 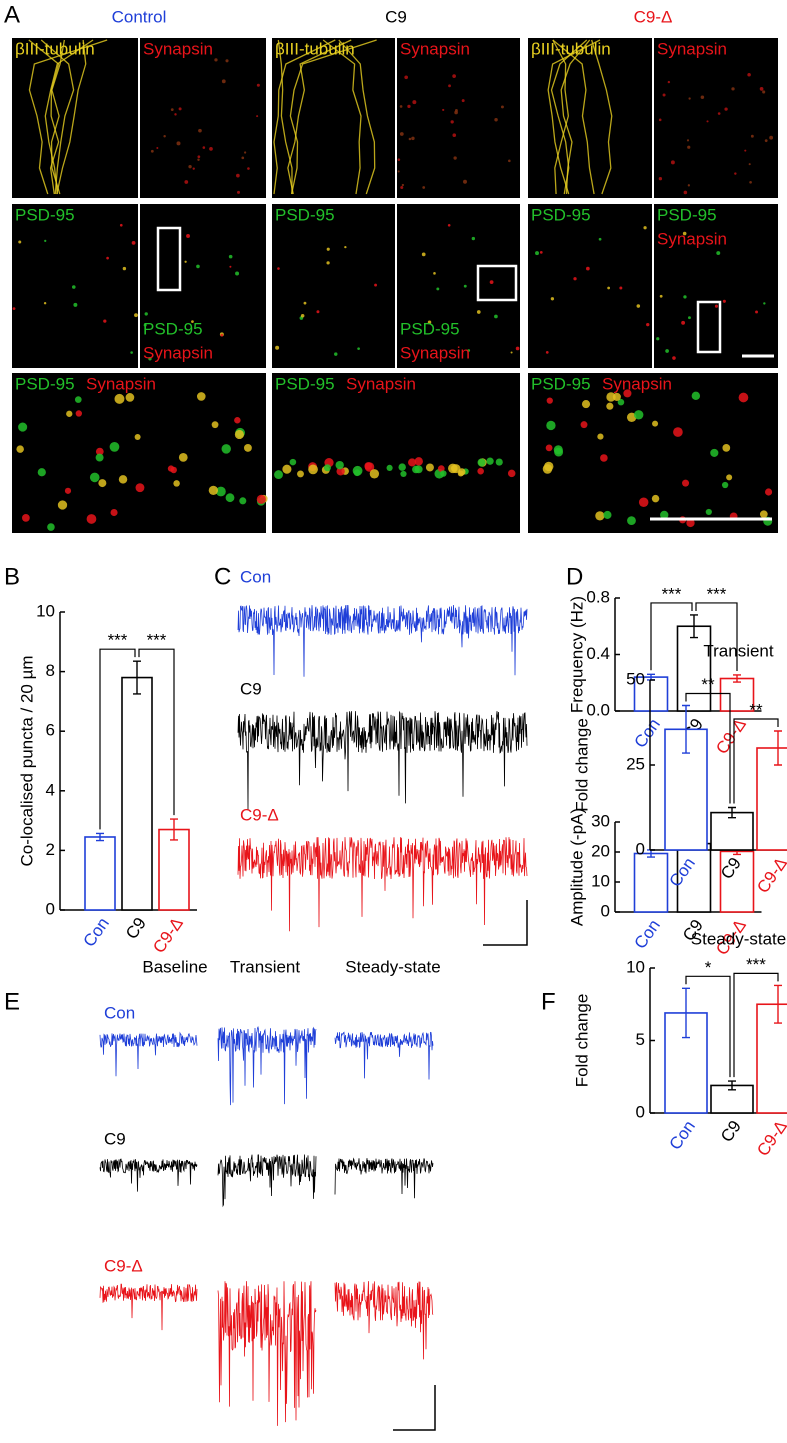 I want to click on y-tick-label: 0.0, so click(x=598, y=709).